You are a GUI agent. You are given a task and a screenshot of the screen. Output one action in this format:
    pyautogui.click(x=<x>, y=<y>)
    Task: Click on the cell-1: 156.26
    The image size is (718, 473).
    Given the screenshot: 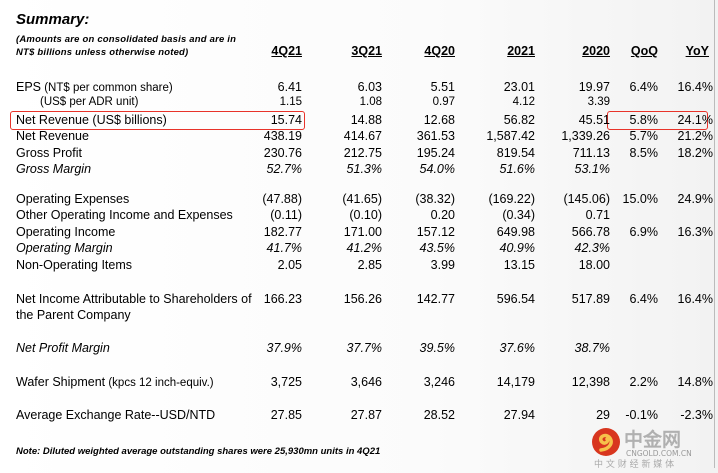 What is the action you would take?
    pyautogui.click(x=362, y=299)
    